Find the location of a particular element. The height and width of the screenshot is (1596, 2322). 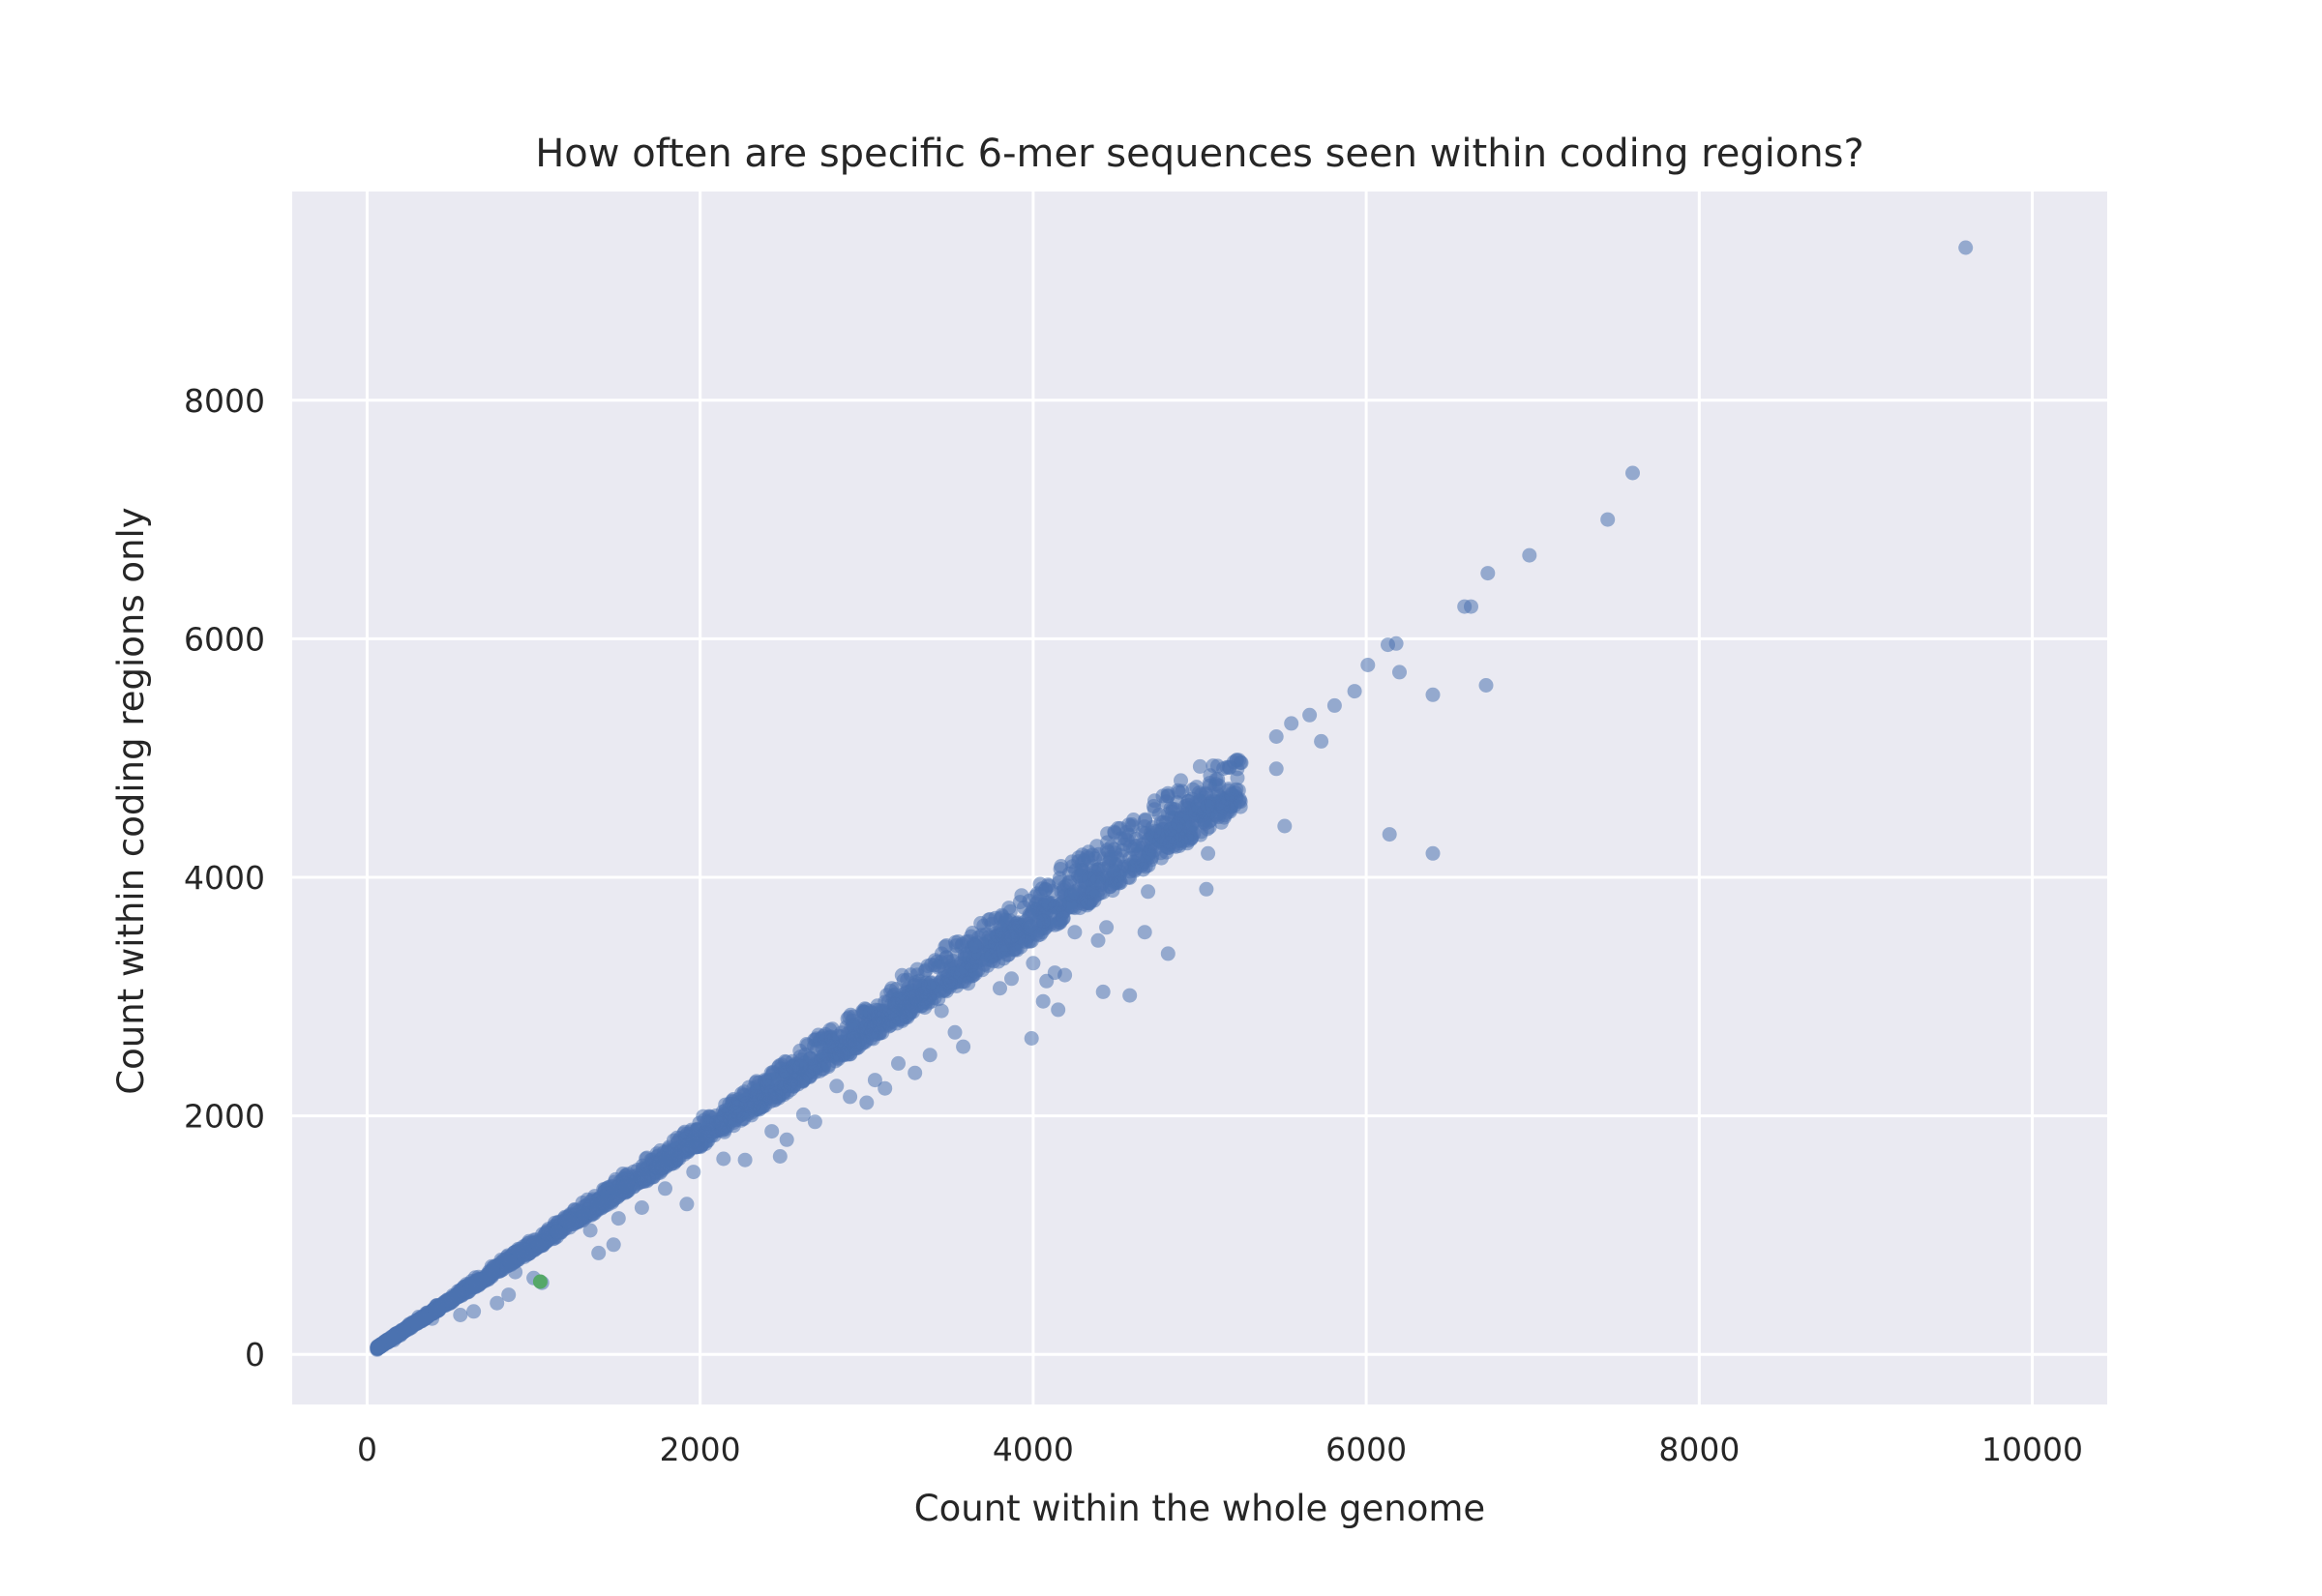

x-tick-label: 2000 is located at coordinates (700, 1449).